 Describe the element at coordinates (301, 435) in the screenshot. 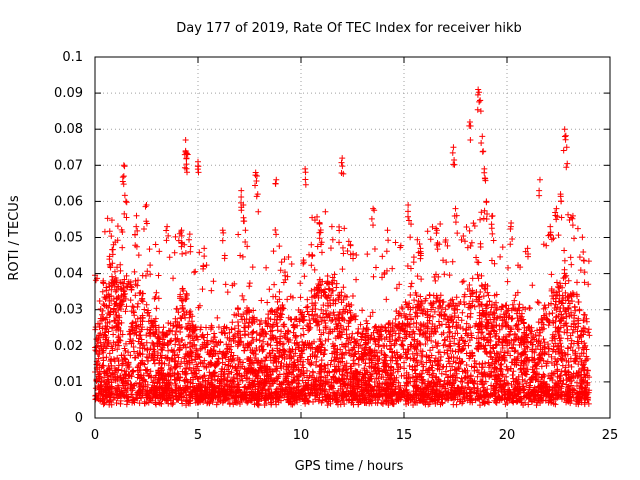

I see `x-tick-label: 10` at that location.